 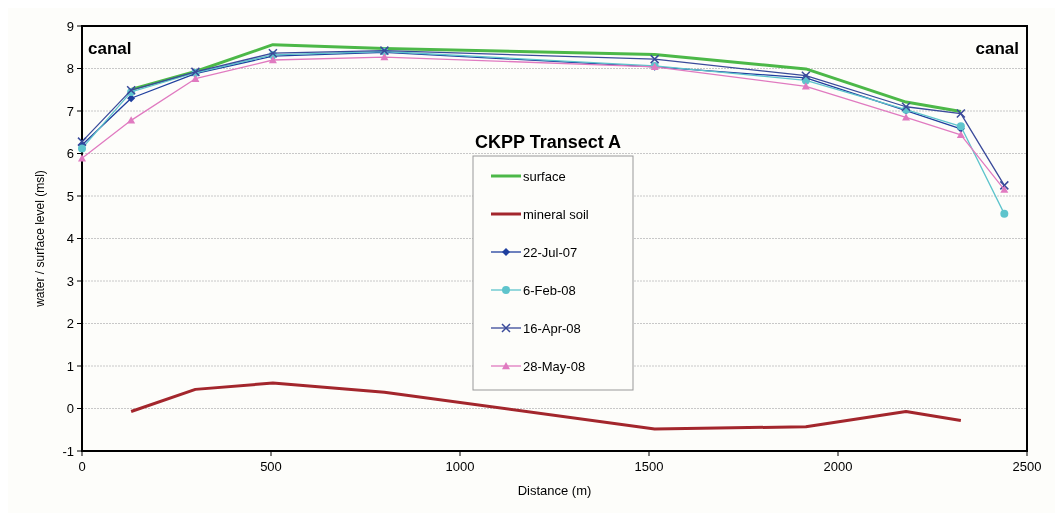 What do you see at coordinates (554, 366) in the screenshot?
I see `legend-label: 28-May-08` at bounding box center [554, 366].